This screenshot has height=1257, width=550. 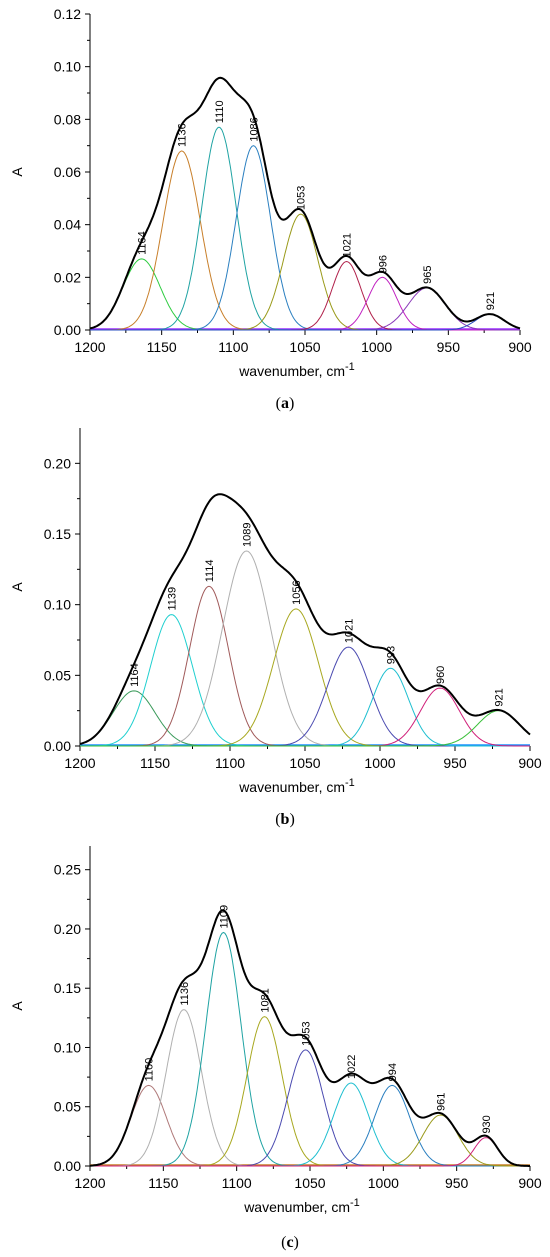 What do you see at coordinates (173, 599) in the screenshot?
I see `peak-label-1139: 1139` at bounding box center [173, 599].